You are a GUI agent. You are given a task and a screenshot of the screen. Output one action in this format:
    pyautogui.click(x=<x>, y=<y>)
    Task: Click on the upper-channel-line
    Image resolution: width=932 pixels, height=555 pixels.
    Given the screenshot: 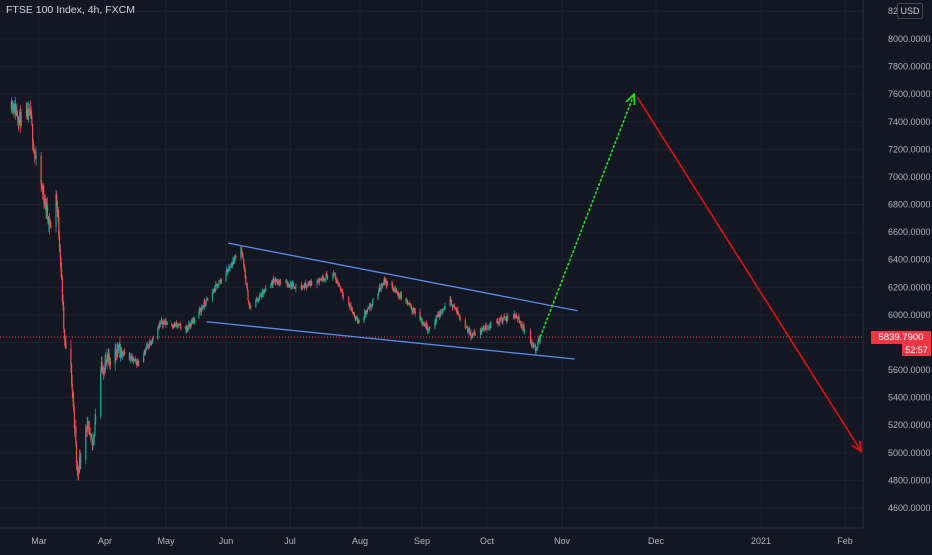 What is the action you would take?
    pyautogui.click(x=403, y=277)
    